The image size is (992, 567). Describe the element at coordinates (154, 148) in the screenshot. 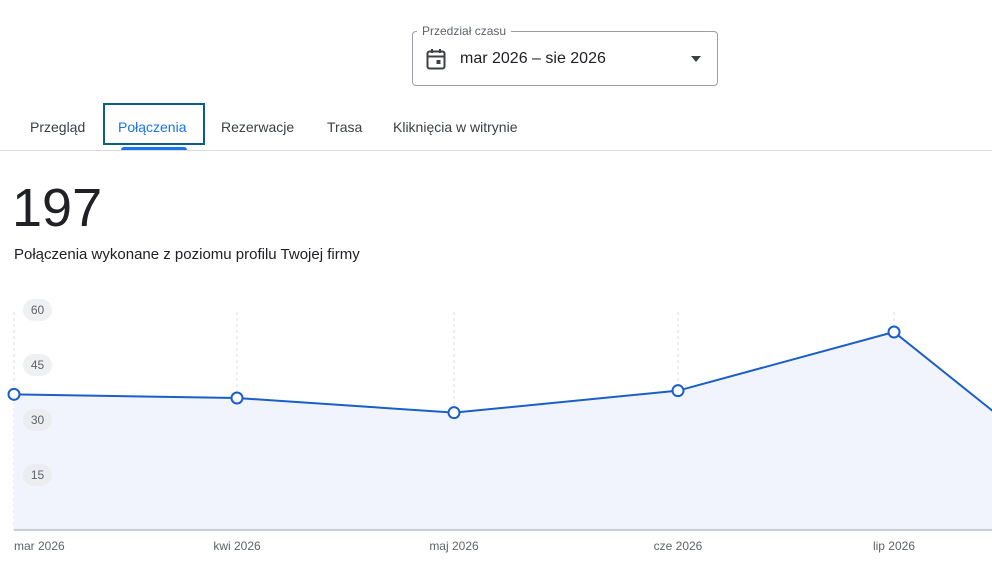

I see `active-tab-indicator` at that location.